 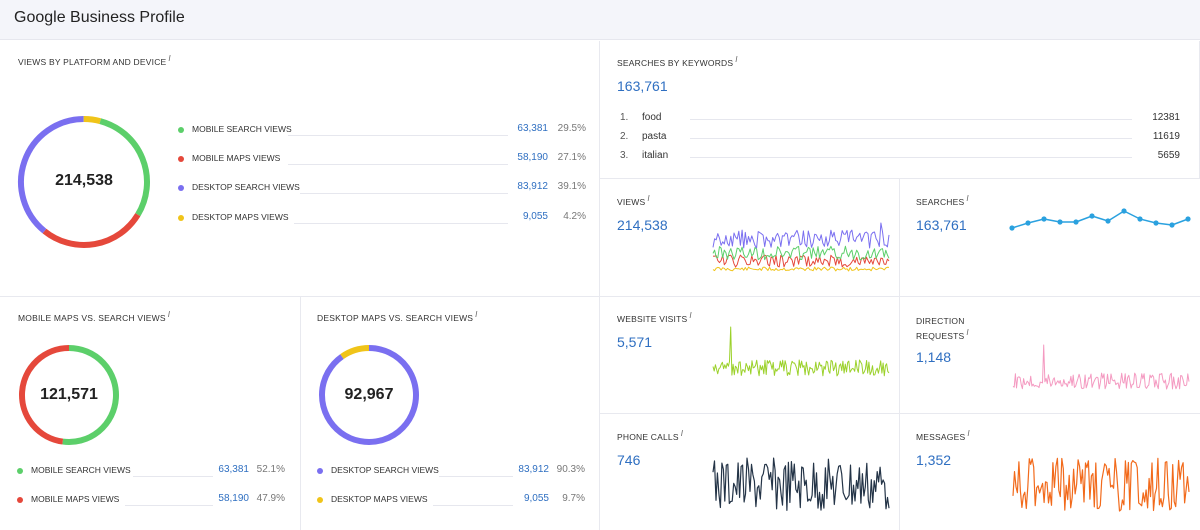 I want to click on page-header: Google Business Profile, so click(x=600, y=20).